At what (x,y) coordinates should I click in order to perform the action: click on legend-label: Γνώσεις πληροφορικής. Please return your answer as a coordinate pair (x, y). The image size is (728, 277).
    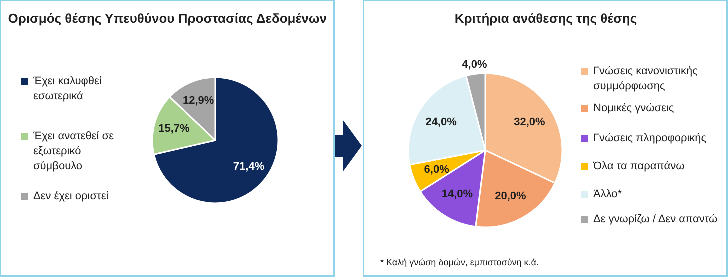
    Looking at the image, I should click on (650, 138).